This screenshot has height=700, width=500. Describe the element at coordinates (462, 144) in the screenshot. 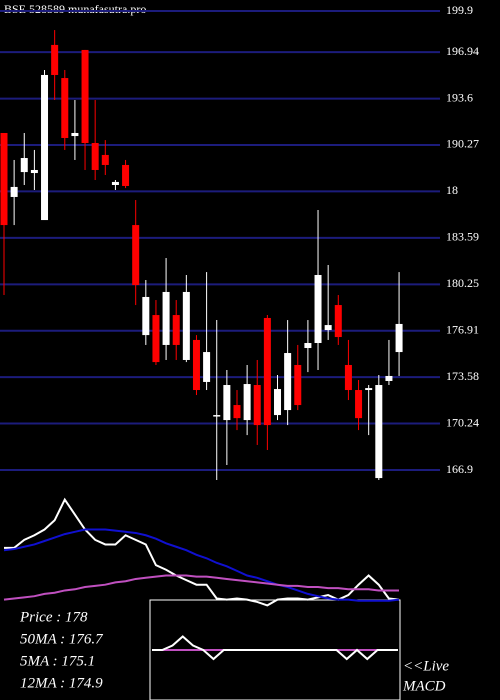

I see `y-tick-label: 190.27` at that location.